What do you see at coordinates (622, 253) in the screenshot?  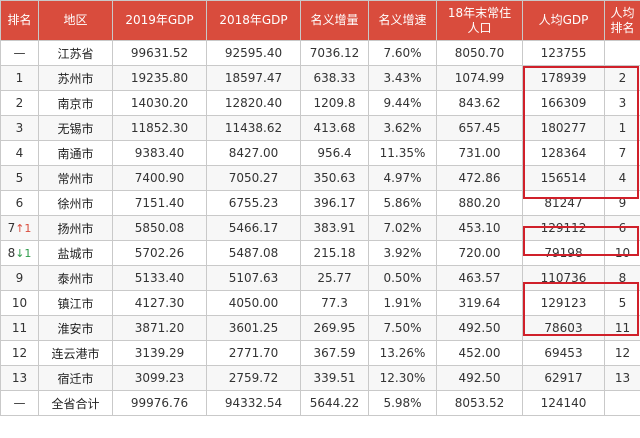 I see `per-capita-rank-cell: 10` at bounding box center [622, 253].